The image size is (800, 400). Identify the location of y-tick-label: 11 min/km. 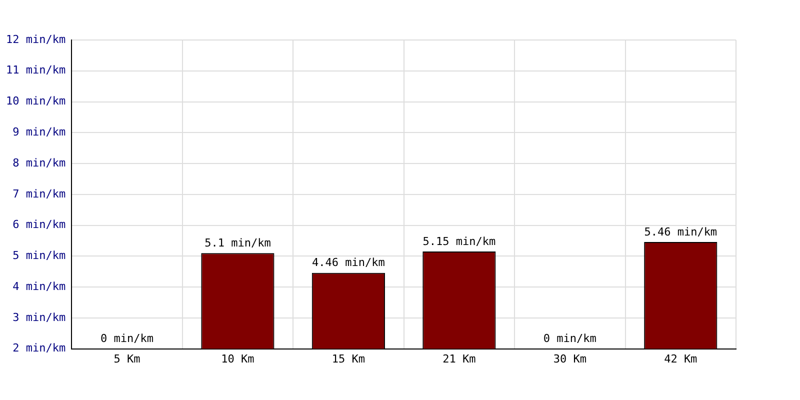
(36, 70).